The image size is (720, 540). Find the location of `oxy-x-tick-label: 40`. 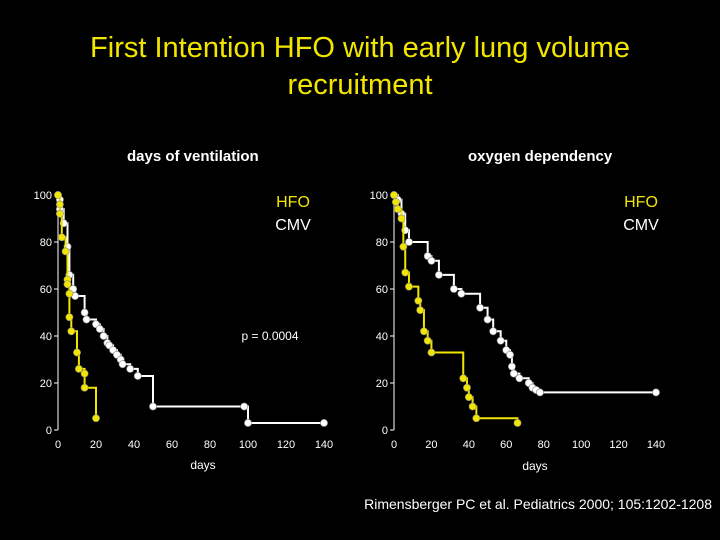

oxy-x-tick-label: 40 is located at coordinates (469, 445).